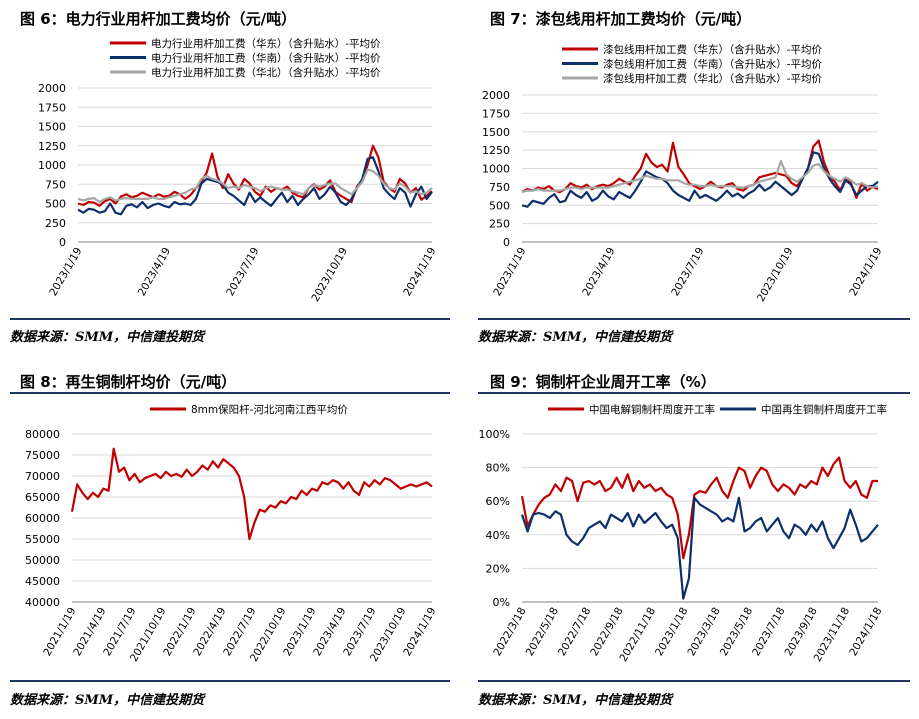 The height and width of the screenshot is (719, 919). I want to click on legend-label: 电力行业用杆加工费（华东）（含升贴水）-平均价, so click(266, 43).